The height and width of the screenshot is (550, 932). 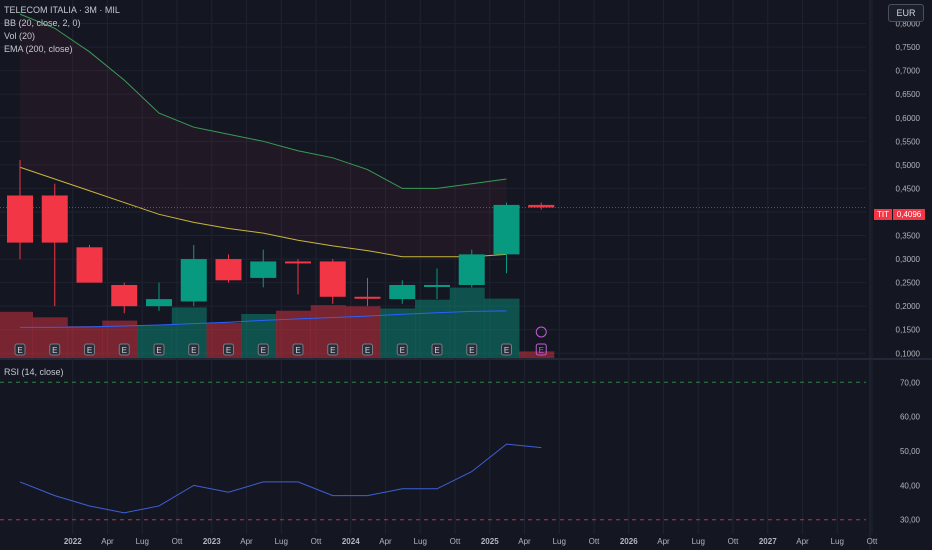 What do you see at coordinates (42, 23) in the screenshot?
I see `legend-bb: BB (20, close, 2, 0)` at bounding box center [42, 23].